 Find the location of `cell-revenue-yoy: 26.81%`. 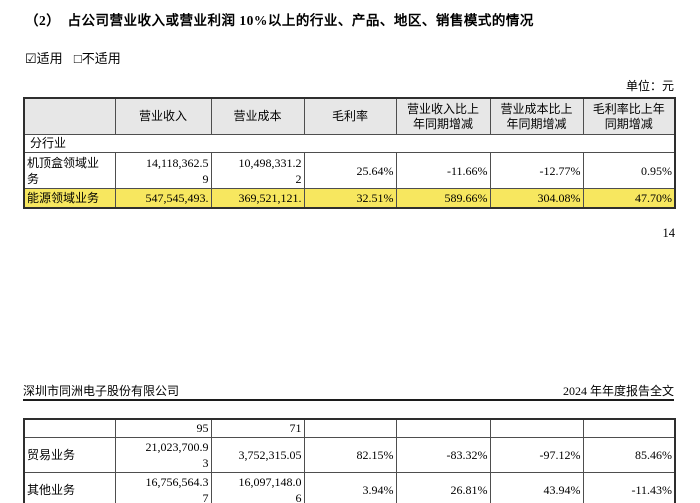

cell-revenue-yoy: 26.81% is located at coordinates (443, 487).